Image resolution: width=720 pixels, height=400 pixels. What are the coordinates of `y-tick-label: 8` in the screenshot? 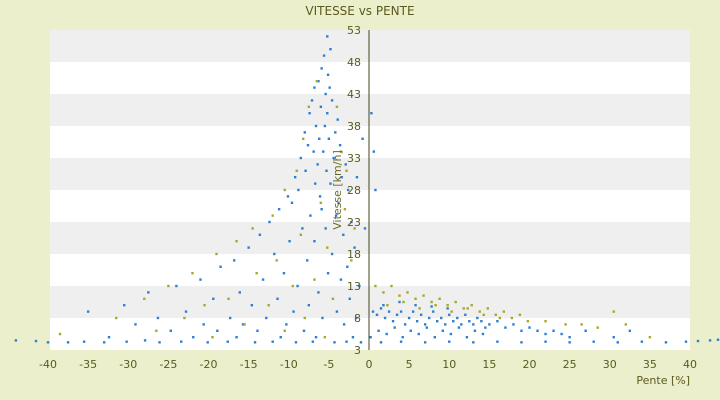 It's located at (357, 318).